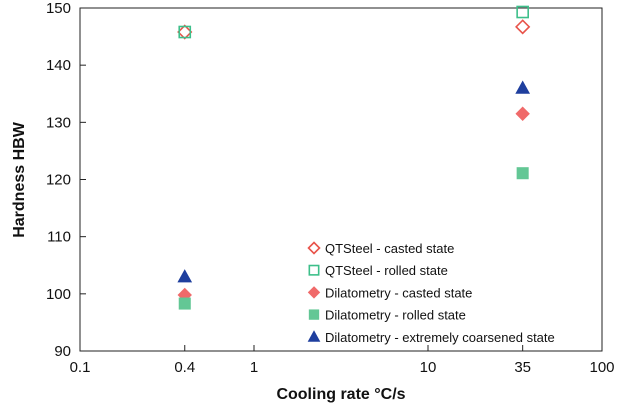 Image resolution: width=628 pixels, height=408 pixels. I want to click on y-tick-label: 90, so click(62, 351).